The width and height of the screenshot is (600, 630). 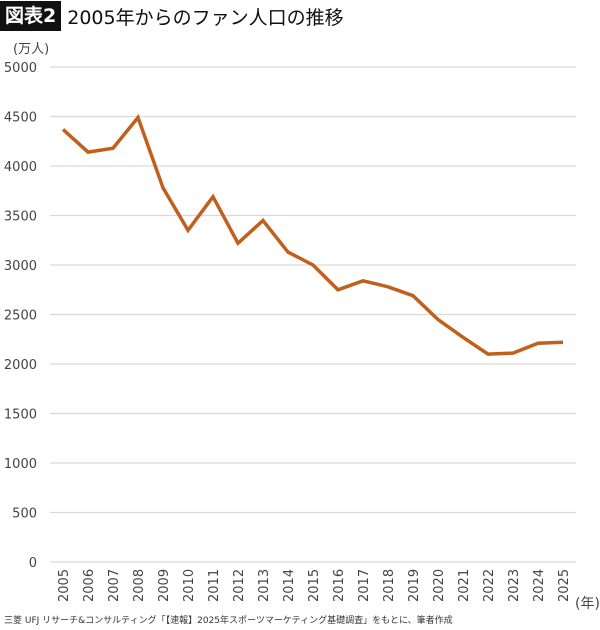 I want to click on chart-header: 図表2 2005年からのファン人口の推移, so click(x=172, y=16).